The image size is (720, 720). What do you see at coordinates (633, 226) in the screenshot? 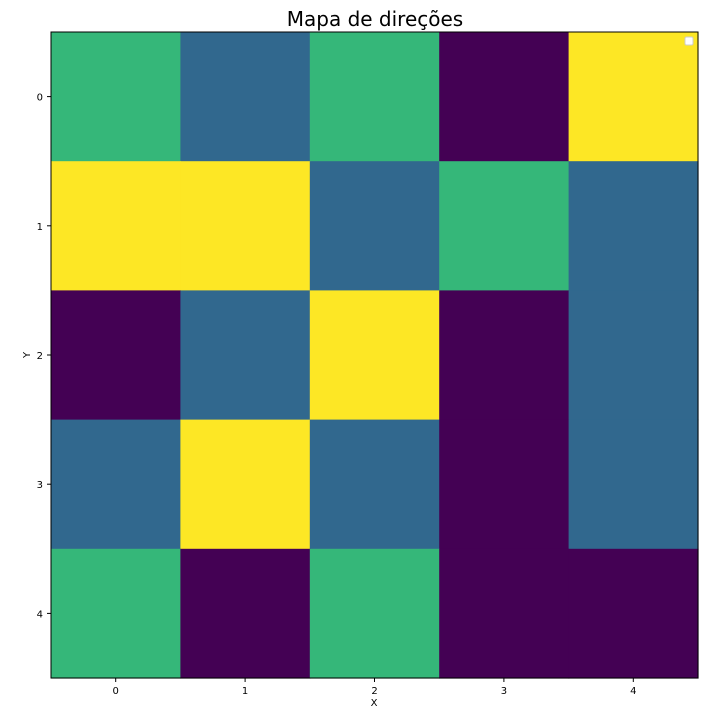
I see `heatmap-cell-r1-c4` at bounding box center [633, 226].